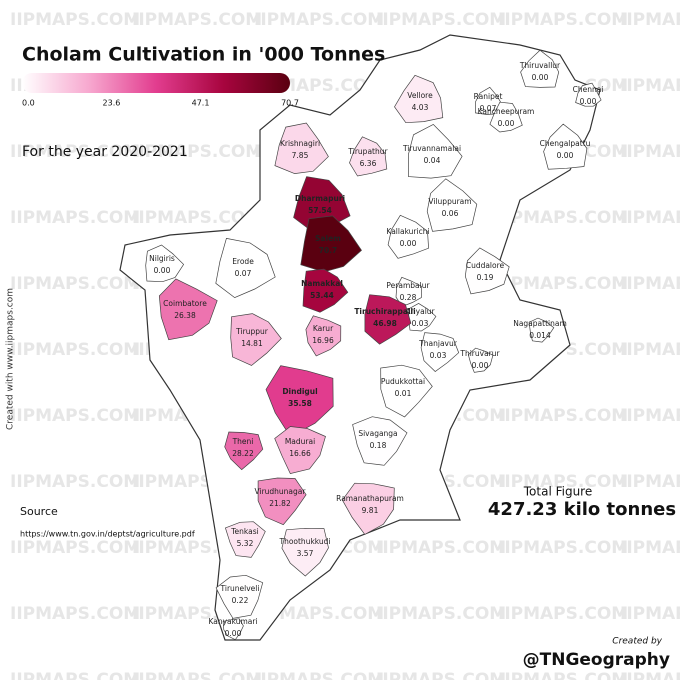 The width and height of the screenshot is (680, 680). I want to click on district-name: Chengalpattu, so click(565, 143).